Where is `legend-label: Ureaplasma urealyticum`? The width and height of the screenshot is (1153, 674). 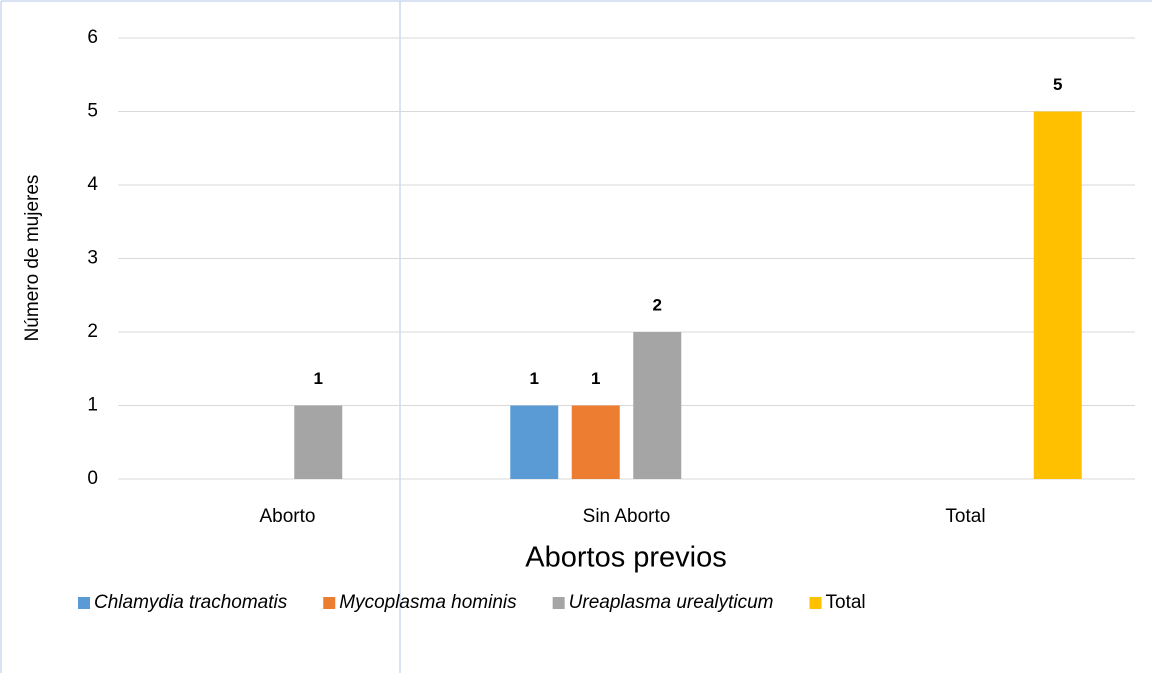 legend-label: Ureaplasma urealyticum is located at coordinates (671, 602).